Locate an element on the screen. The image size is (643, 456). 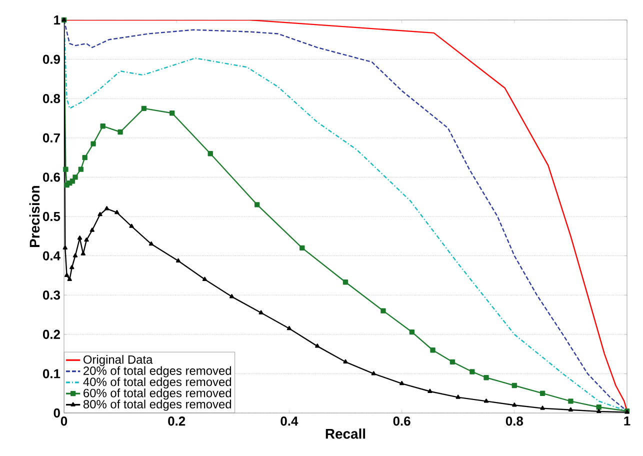
x-tick-label: 0.8 is located at coordinates (515, 421).